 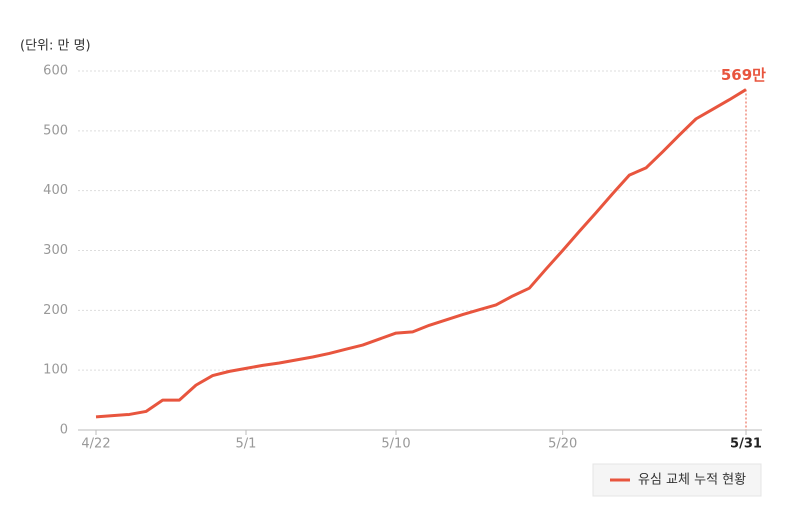 I want to click on y-axis-label: (단위: 만 명), so click(x=55, y=46).